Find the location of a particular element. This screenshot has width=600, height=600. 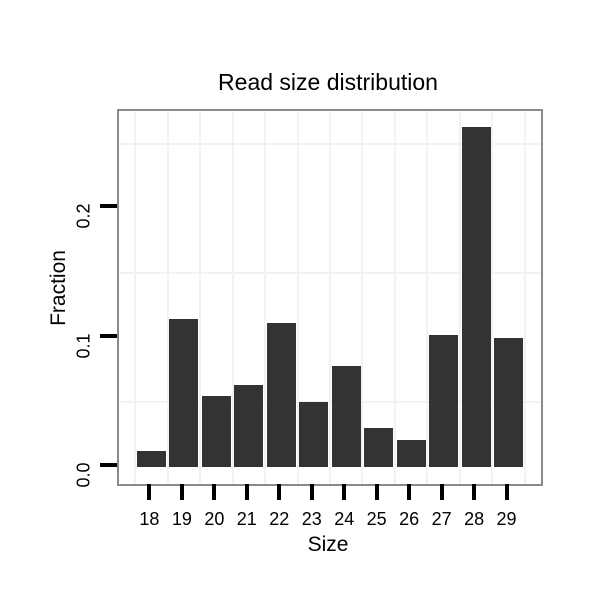

x-tick-label-18: 18 is located at coordinates (149, 519).